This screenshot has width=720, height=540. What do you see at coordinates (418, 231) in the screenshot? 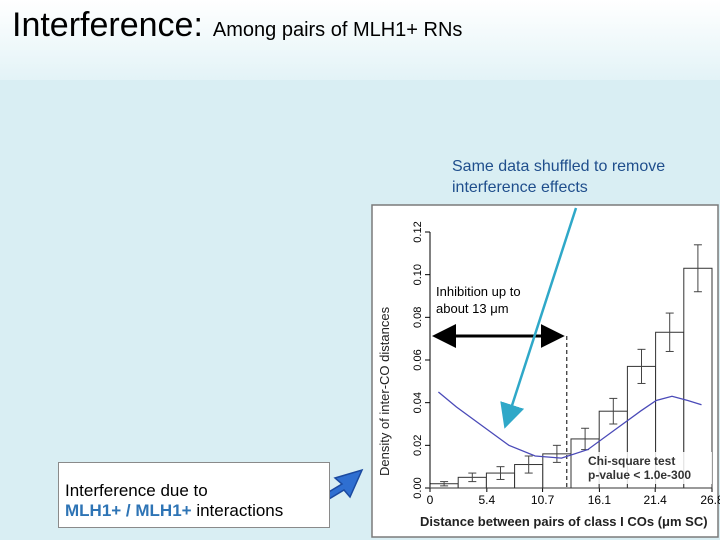
I see `y-tick-label: 0.12` at bounding box center [418, 231].